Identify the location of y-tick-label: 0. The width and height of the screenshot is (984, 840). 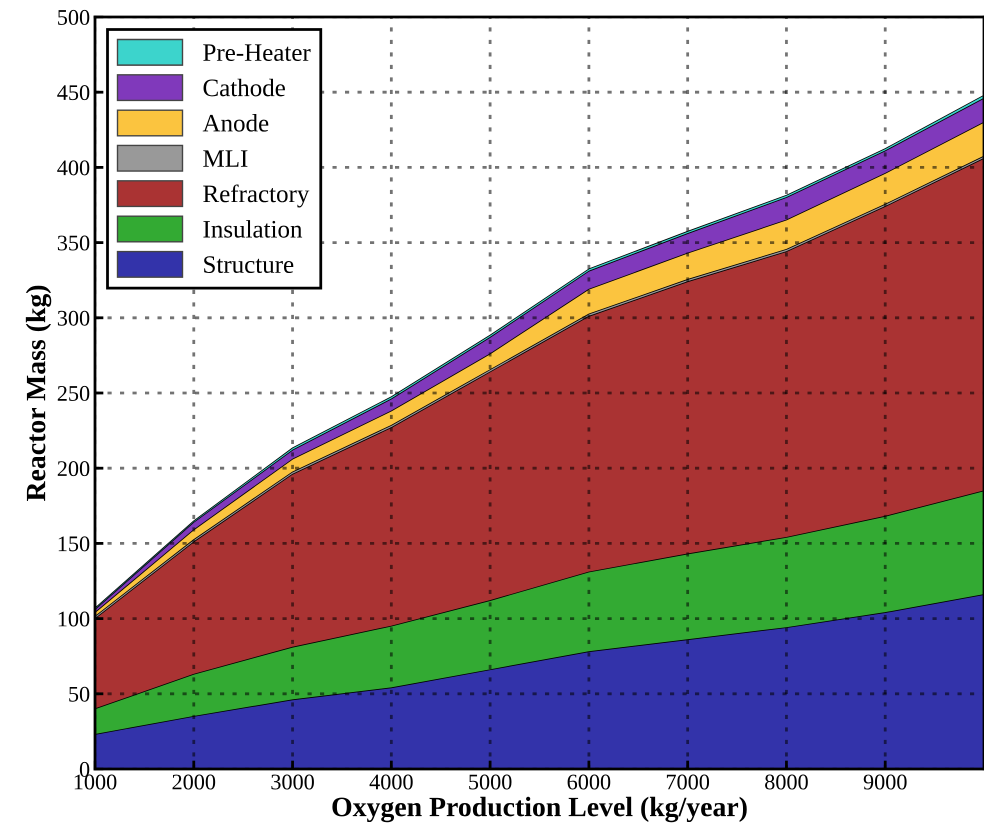
(85, 769).